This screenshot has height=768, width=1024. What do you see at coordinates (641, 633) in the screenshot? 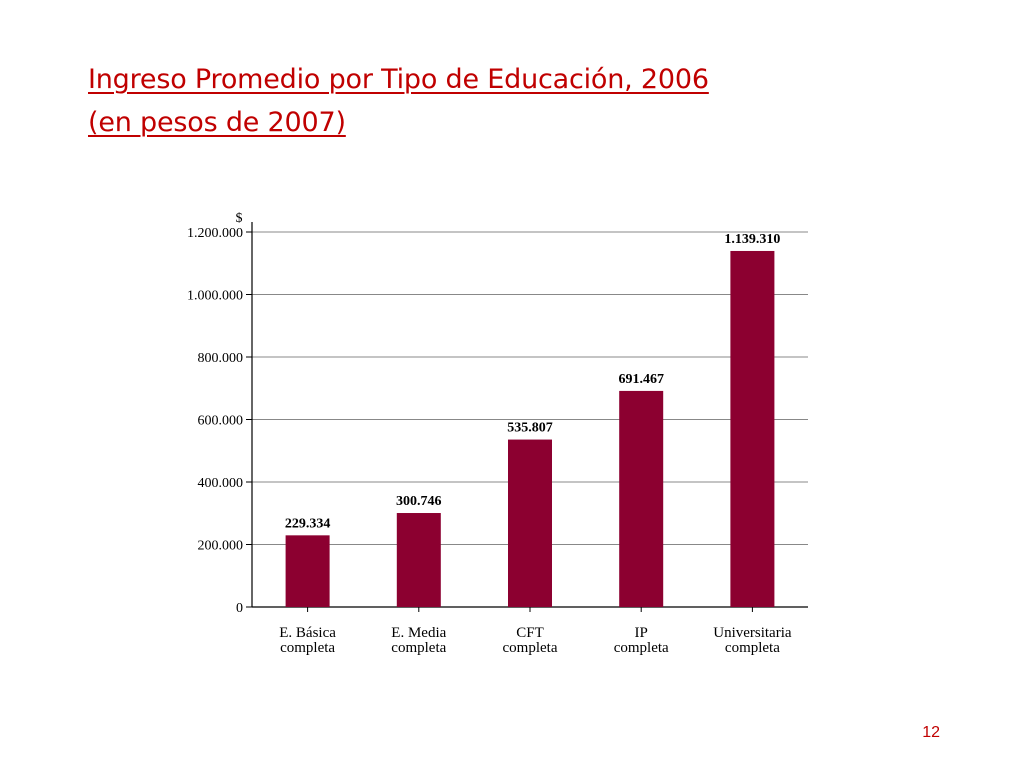
I see `x-tick-label: IP` at bounding box center [641, 633].